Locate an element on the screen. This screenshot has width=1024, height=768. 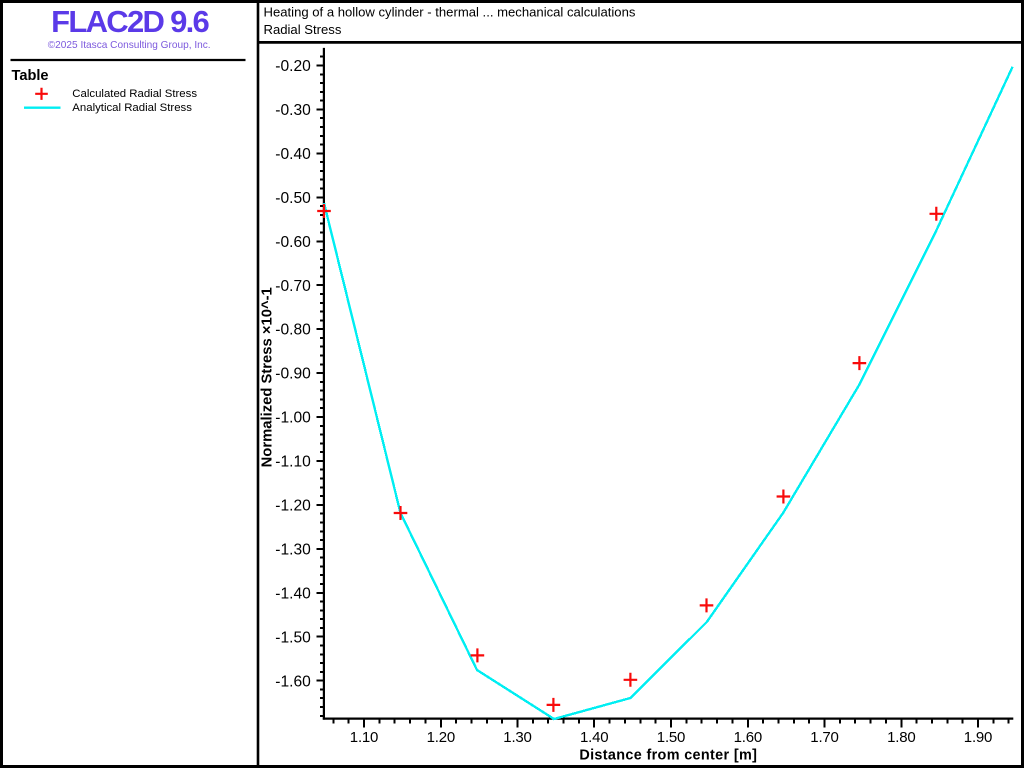
svg-text: -1.60 is located at coordinates (293, 681).